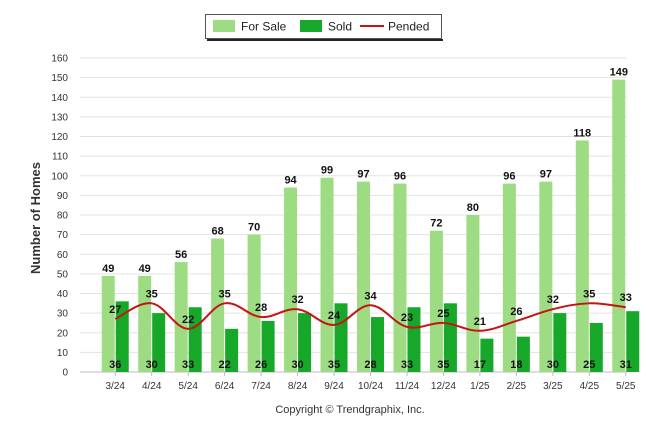 This screenshot has height=434, width=646. I want to click on y-tick-label: 160, so click(59, 59).